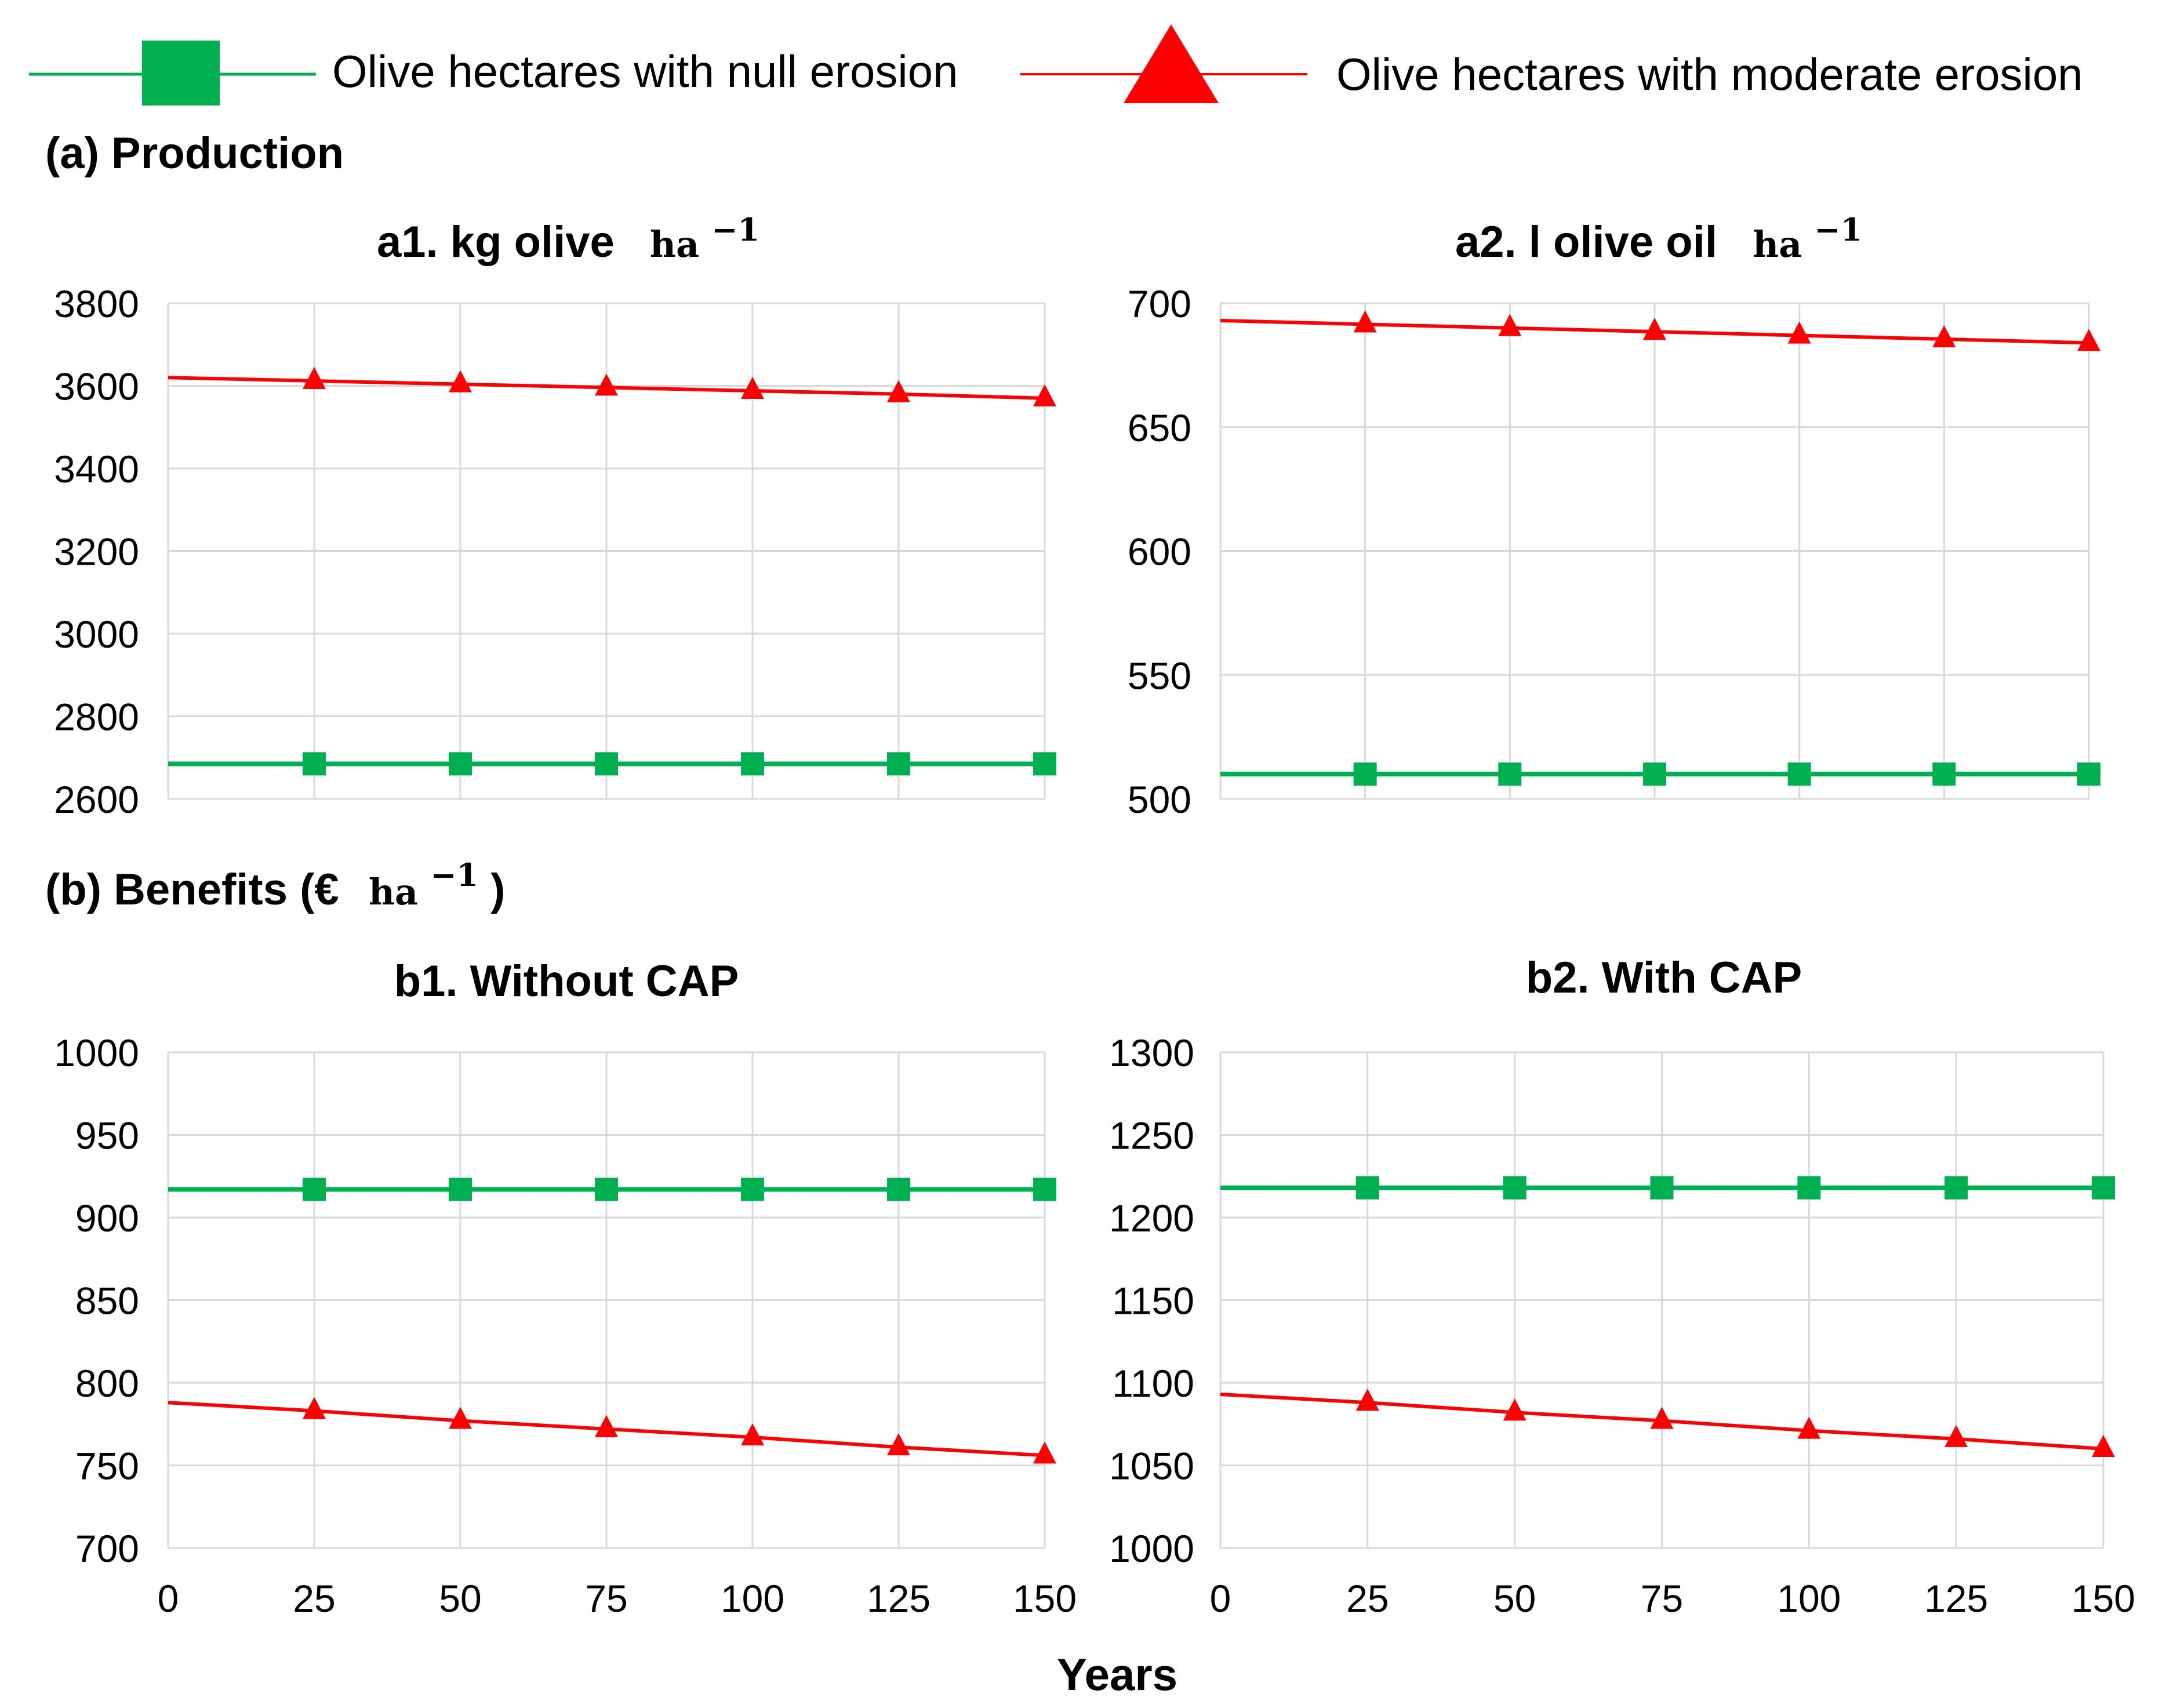 This screenshot has width=2159, height=1708. I want to click on chart-b1-ytick-label: 750, so click(107, 1466).